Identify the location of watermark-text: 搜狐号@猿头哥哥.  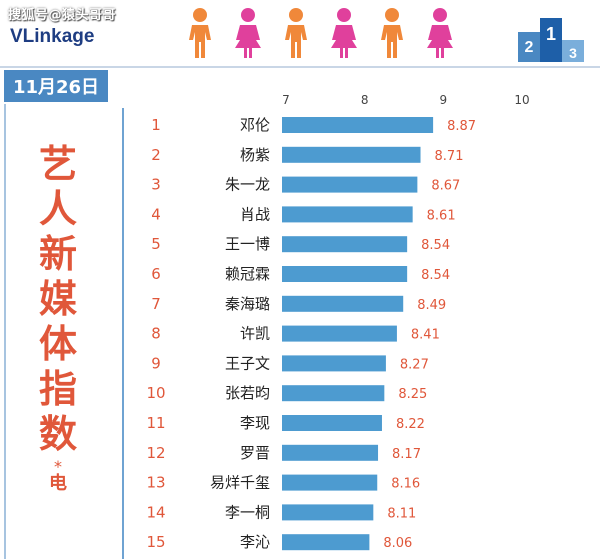
(62, 15).